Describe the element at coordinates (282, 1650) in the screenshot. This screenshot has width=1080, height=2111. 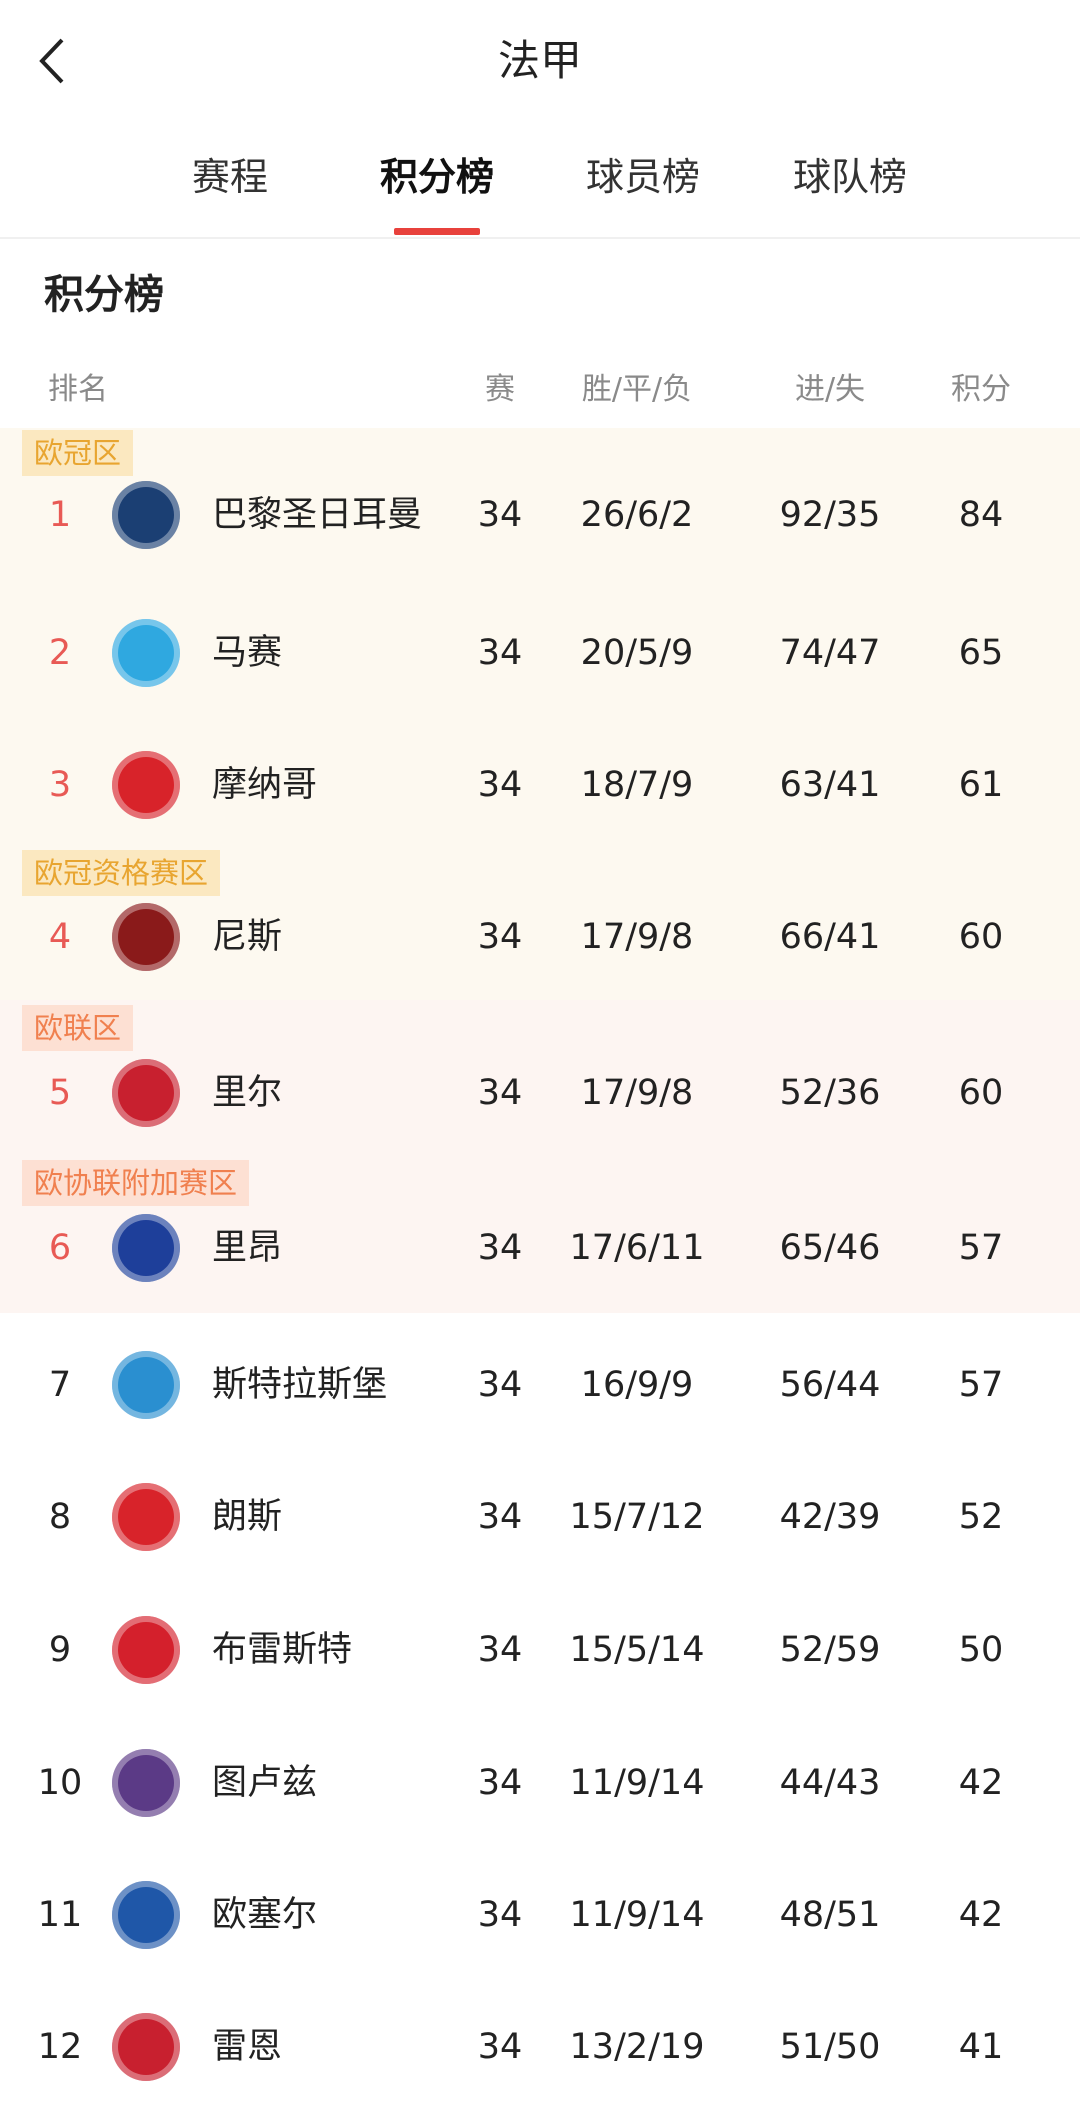
I see `team-name: 布雷斯特` at that location.